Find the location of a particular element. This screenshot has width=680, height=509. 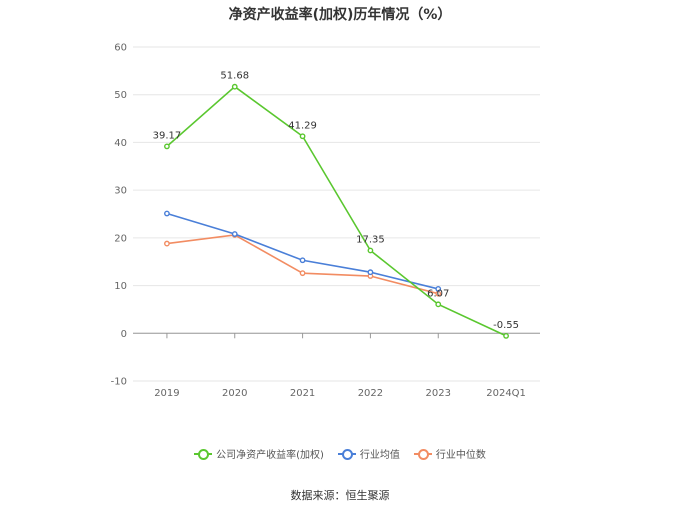

data-label: 6.07 is located at coordinates (438, 293).